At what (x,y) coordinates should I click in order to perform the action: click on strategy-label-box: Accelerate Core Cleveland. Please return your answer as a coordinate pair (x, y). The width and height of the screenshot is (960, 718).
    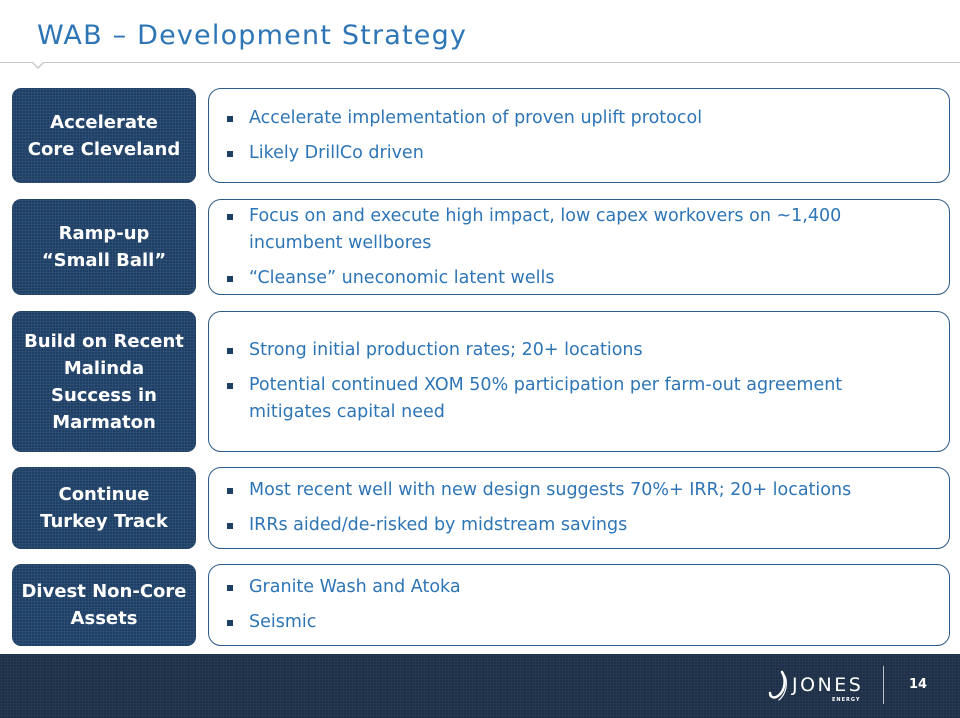
    Looking at the image, I should click on (104, 135).